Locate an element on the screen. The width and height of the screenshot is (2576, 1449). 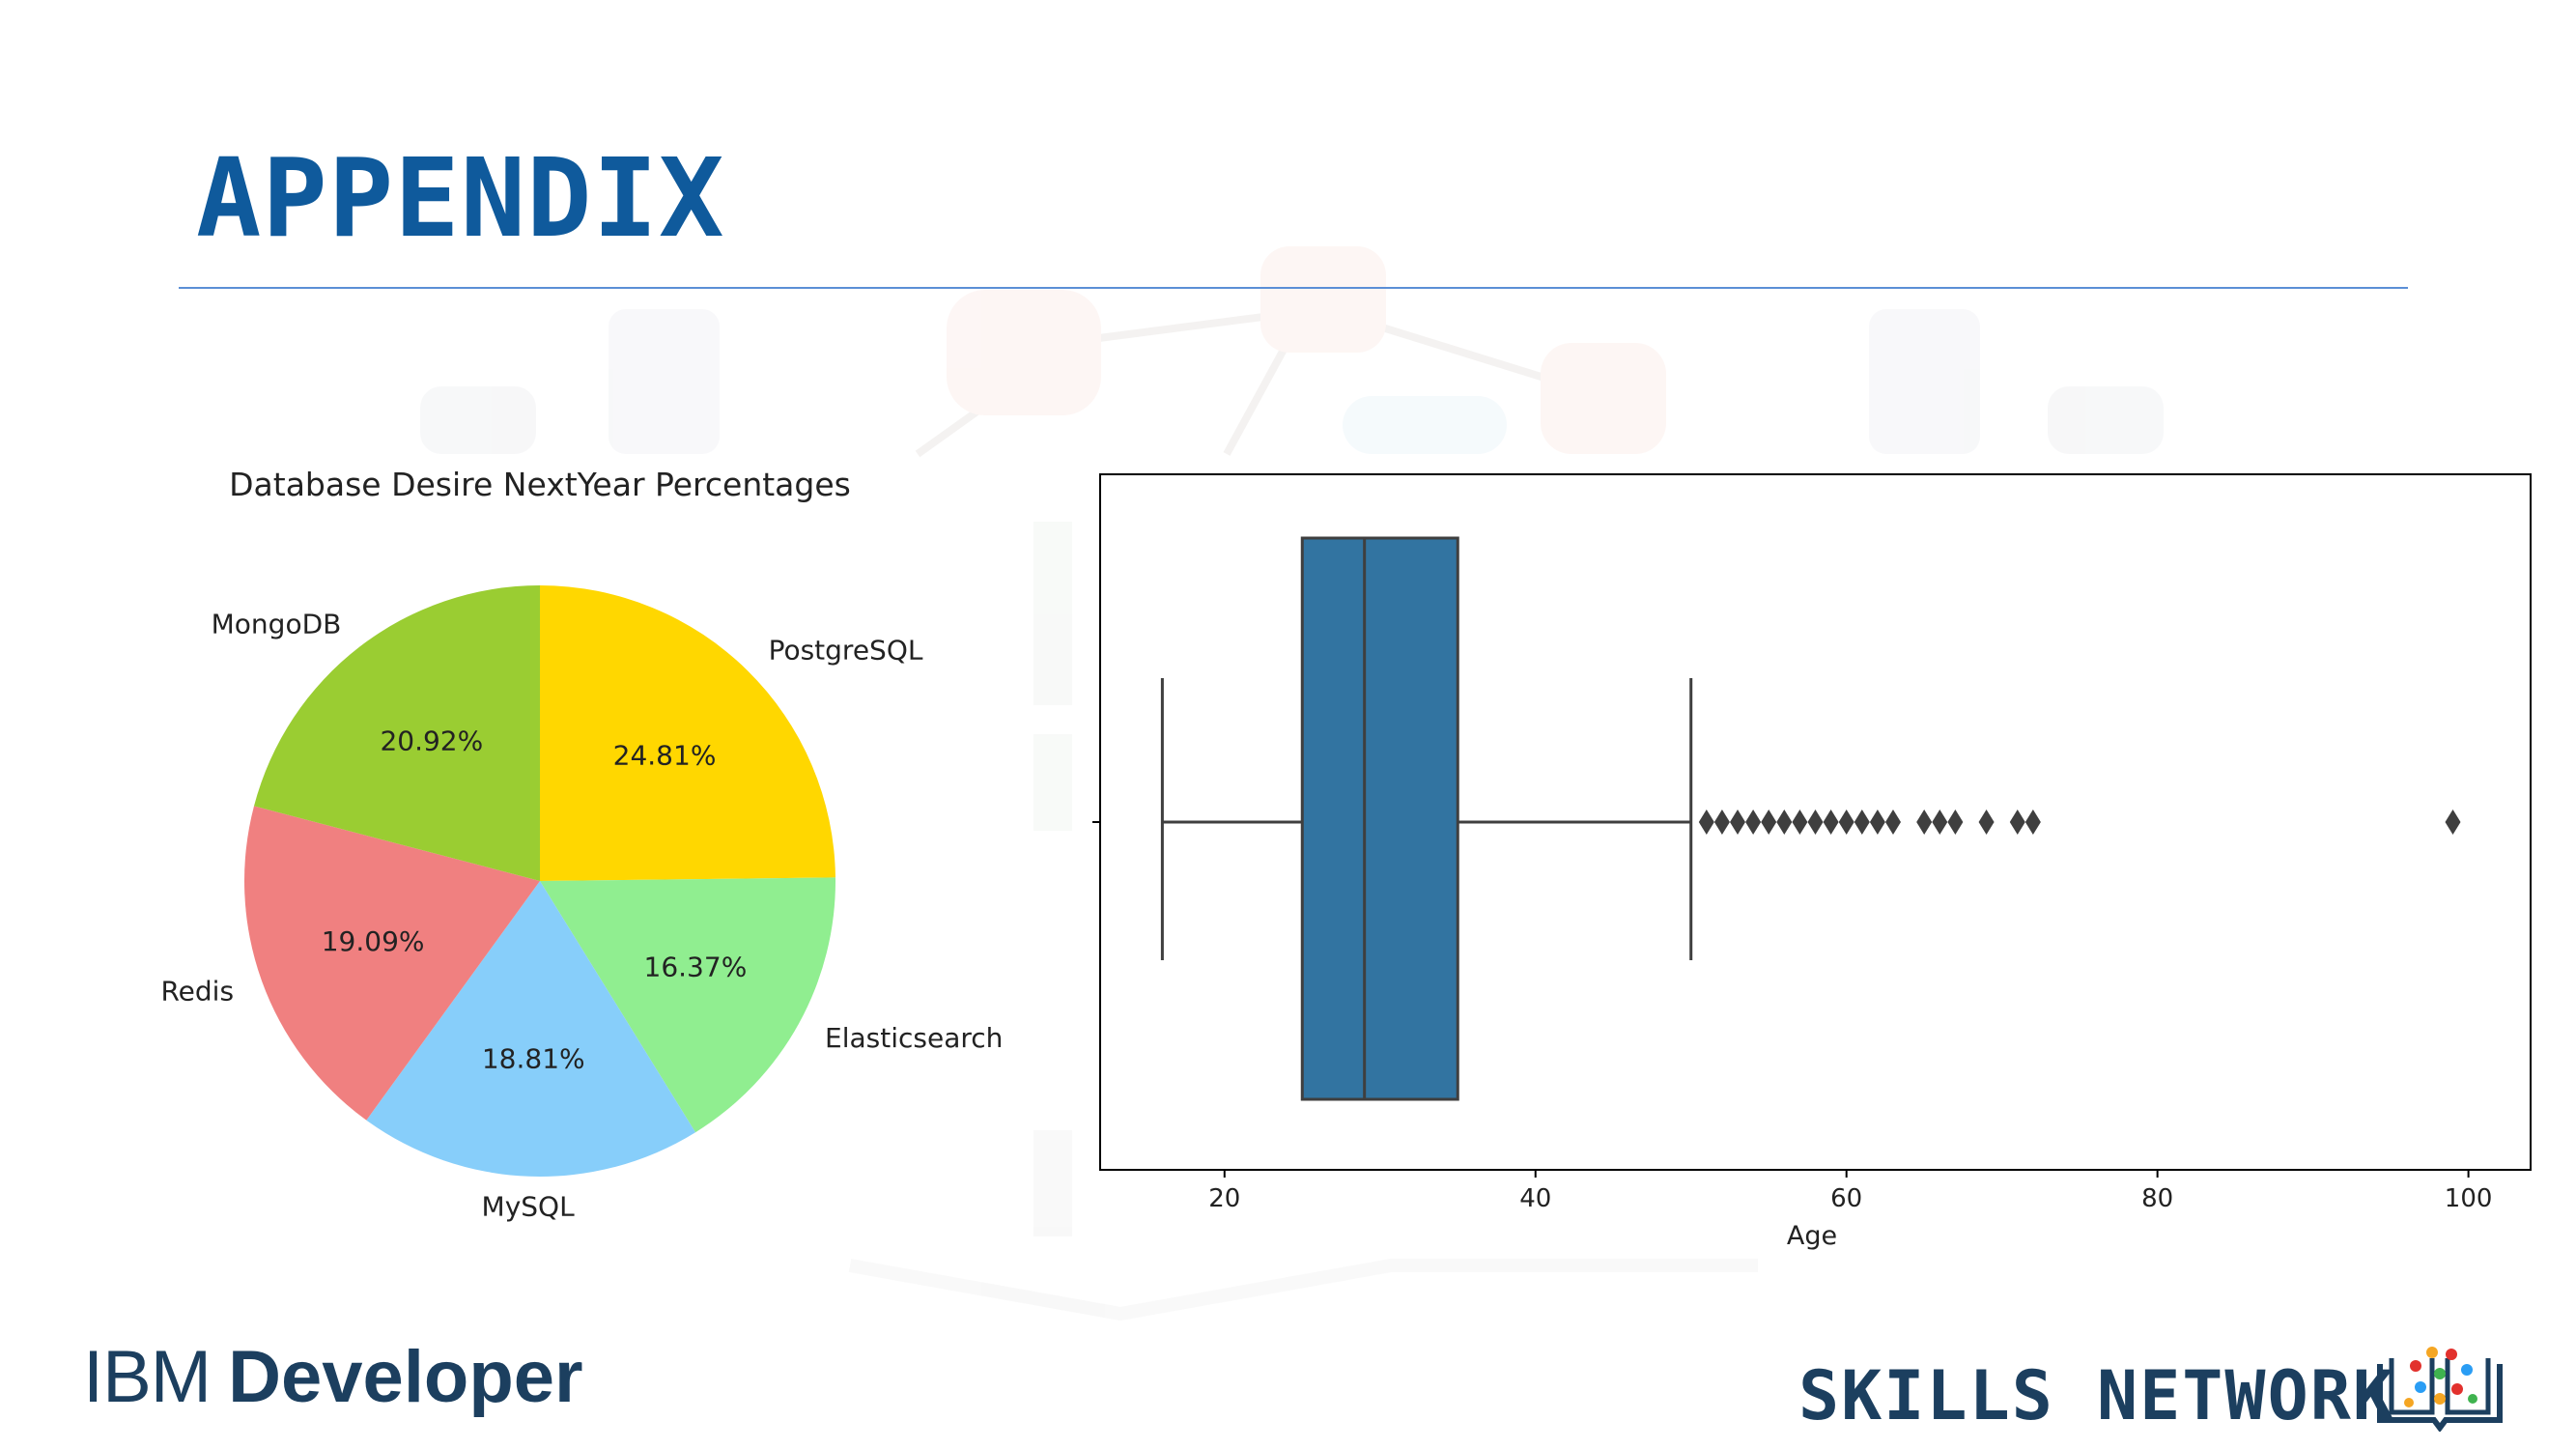
pie-slices is located at coordinates (539, 881).